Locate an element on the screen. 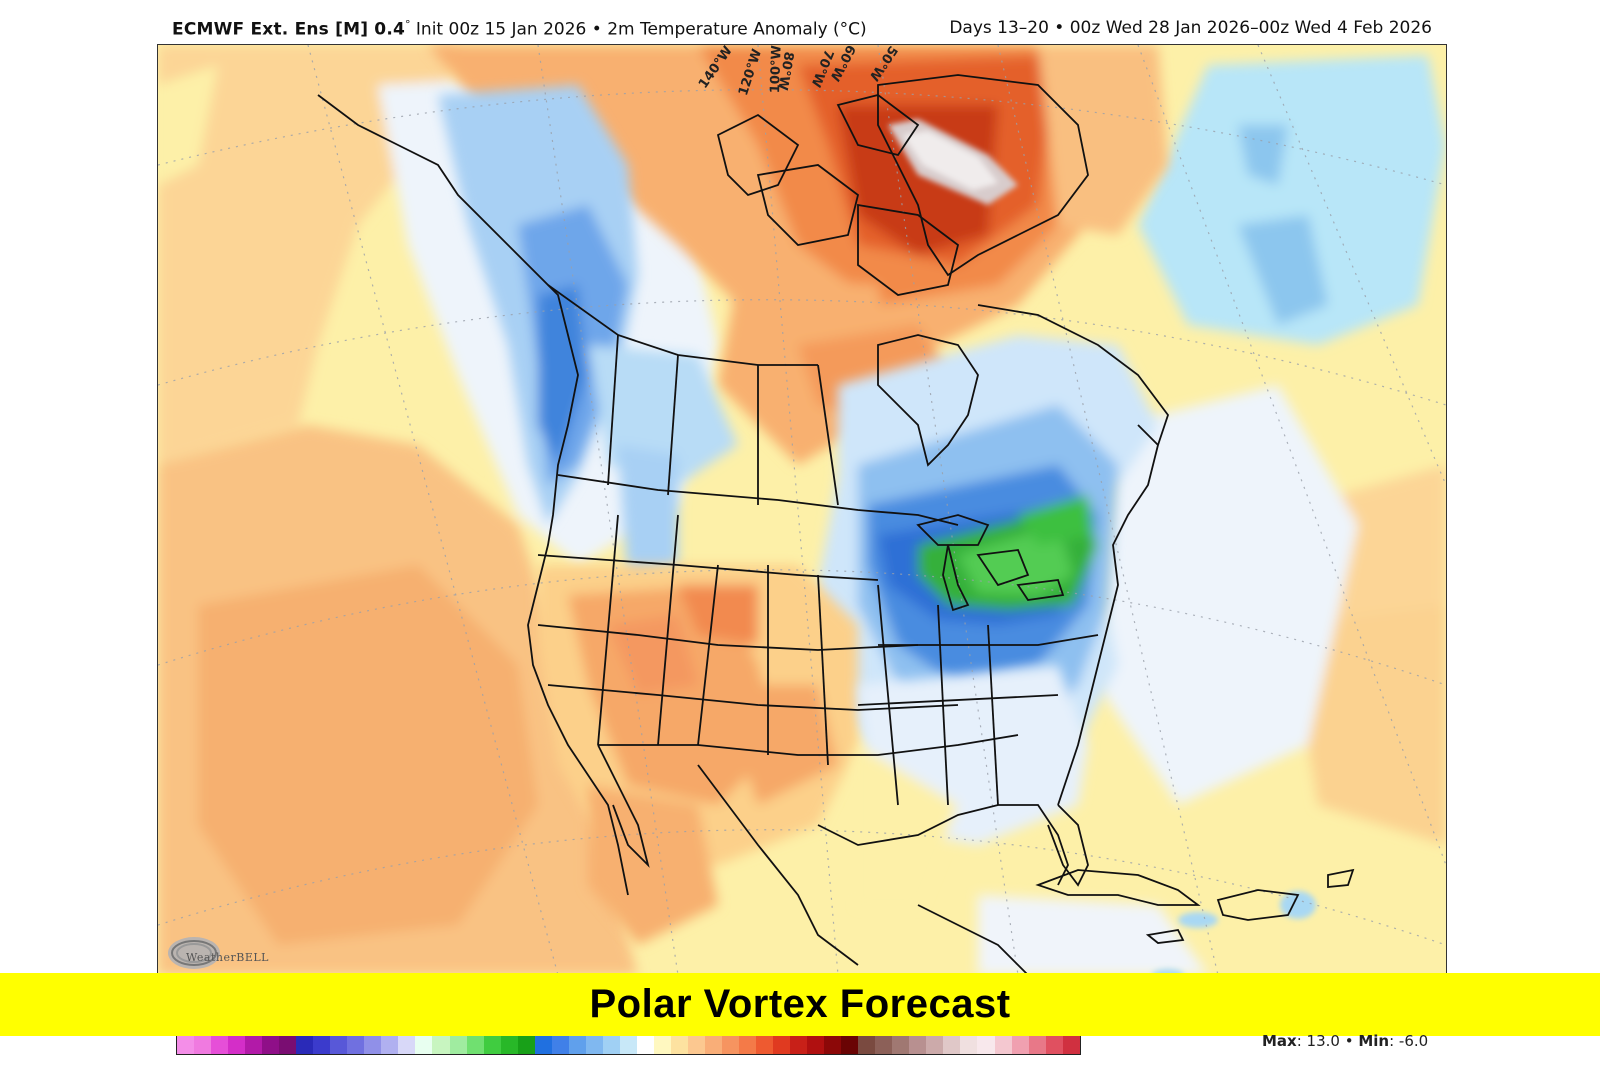 This screenshot has width=1600, height=1075. max-label: Max is located at coordinates (1279, 1041).